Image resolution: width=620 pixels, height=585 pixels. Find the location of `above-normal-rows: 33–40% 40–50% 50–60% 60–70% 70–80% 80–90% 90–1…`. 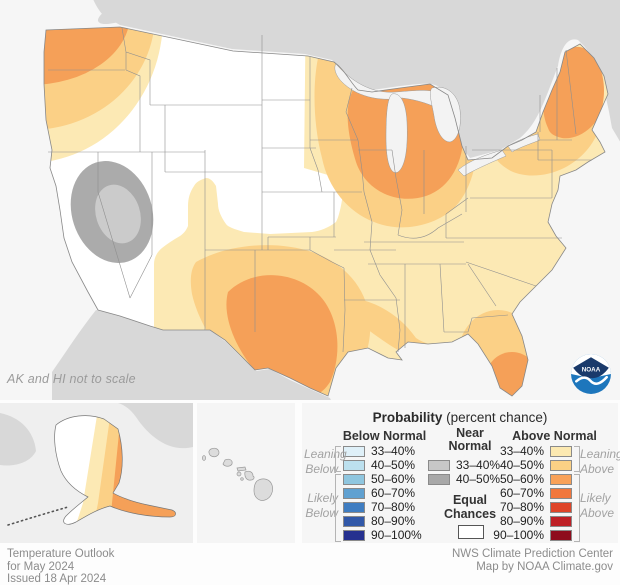

above-normal-rows: 33–40% 40–50% 50–60% 60–70% 70–80% 80–90% 90–1… is located at coordinates (532, 493).